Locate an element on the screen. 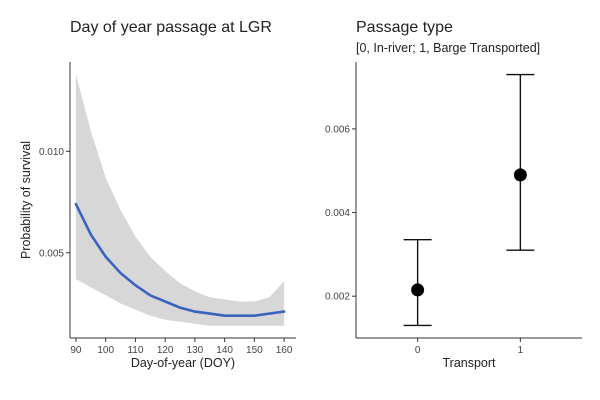 The height and width of the screenshot is (400, 600). passage-y-ticks: 0.002 0.004 0.006 is located at coordinates (340, 213).